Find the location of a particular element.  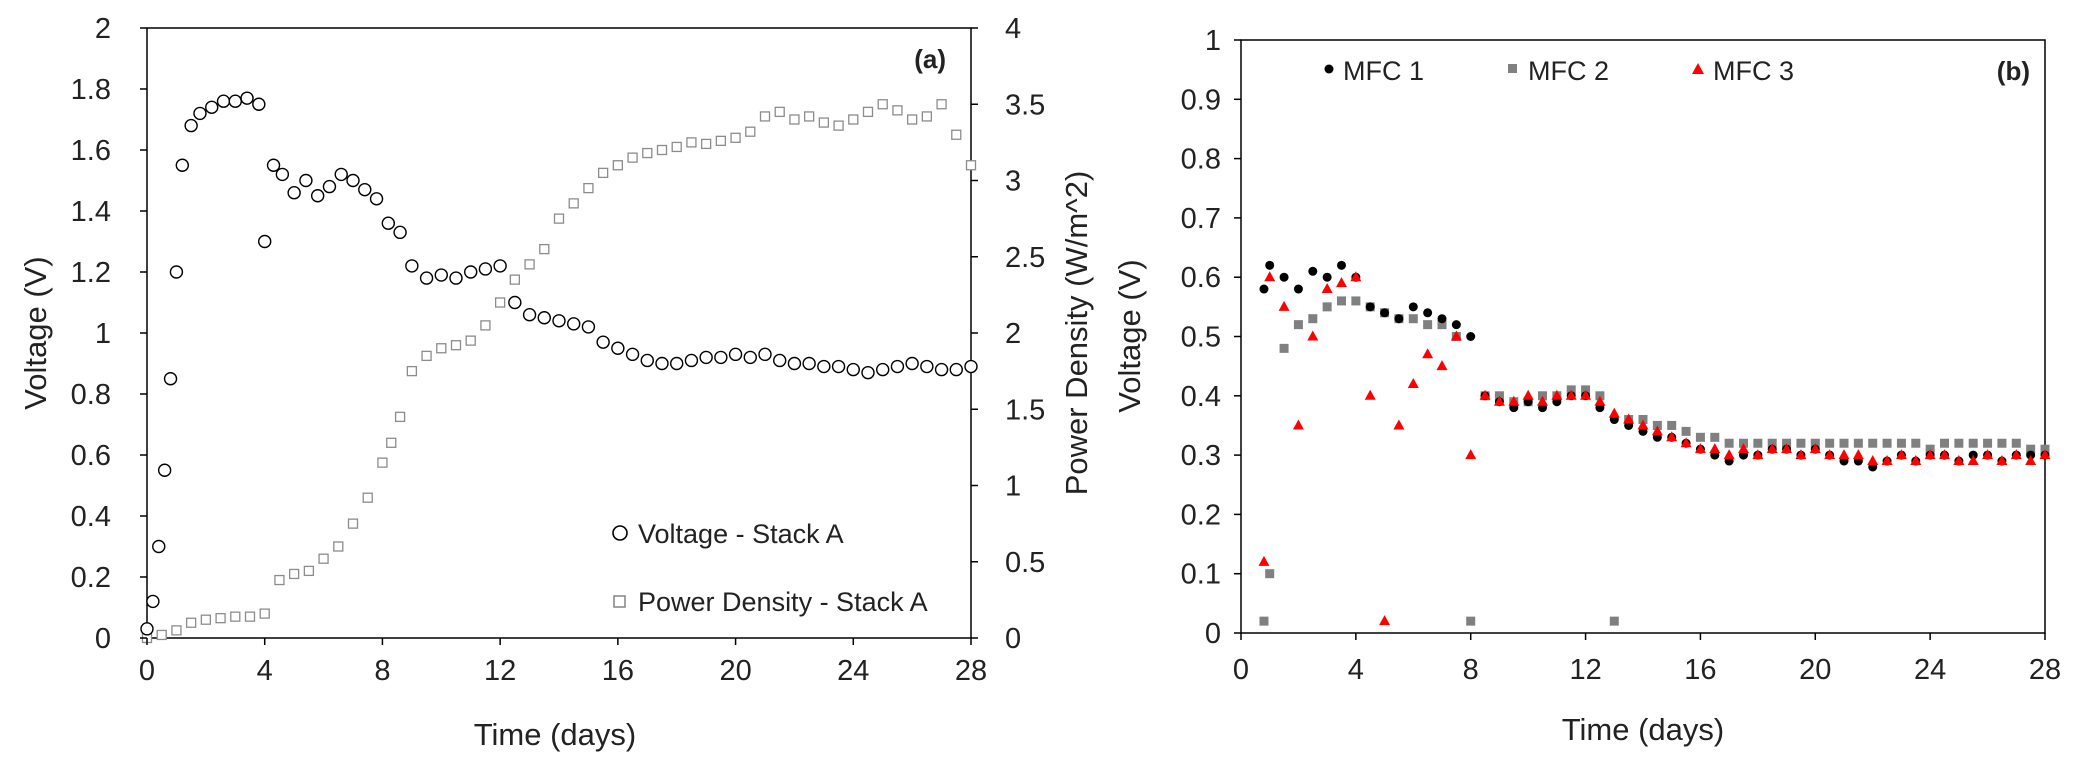

panel-b-y-tick-label: 0.9 is located at coordinates (1201, 100).